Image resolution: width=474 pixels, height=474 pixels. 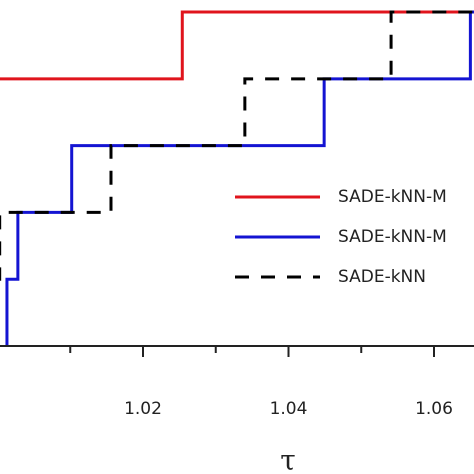 What do you see at coordinates (434, 409) in the screenshot?
I see `x-tick-label: 1.06` at bounding box center [434, 409].